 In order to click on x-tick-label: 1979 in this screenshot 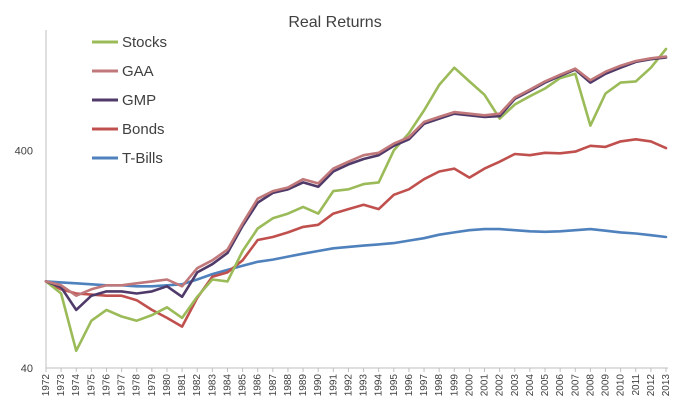, I will do `click(152, 385)`.